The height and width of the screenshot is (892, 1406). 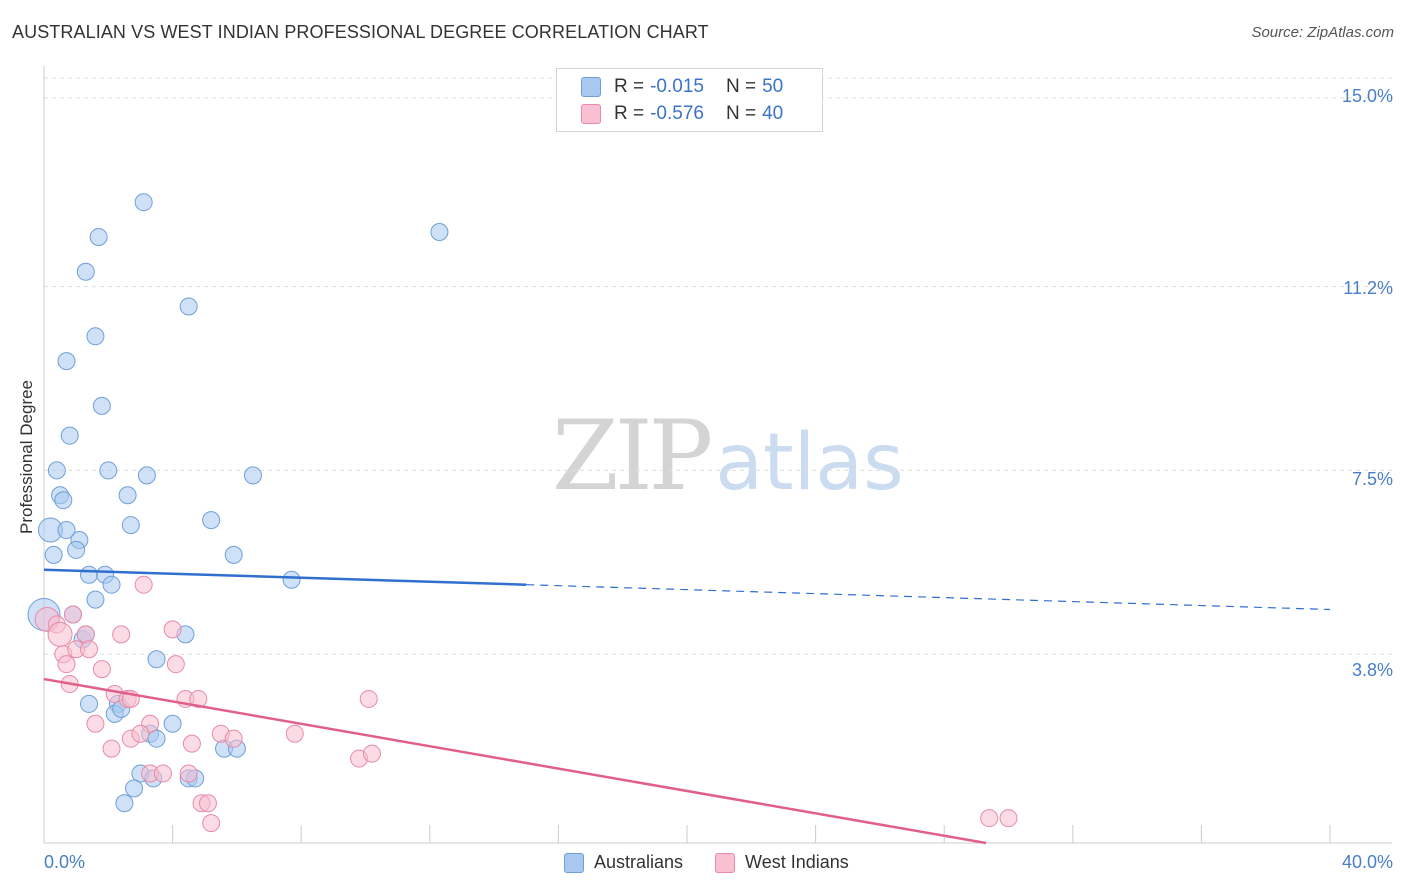 I want to click on watermark-atlas: atlas, so click(x=809, y=463).